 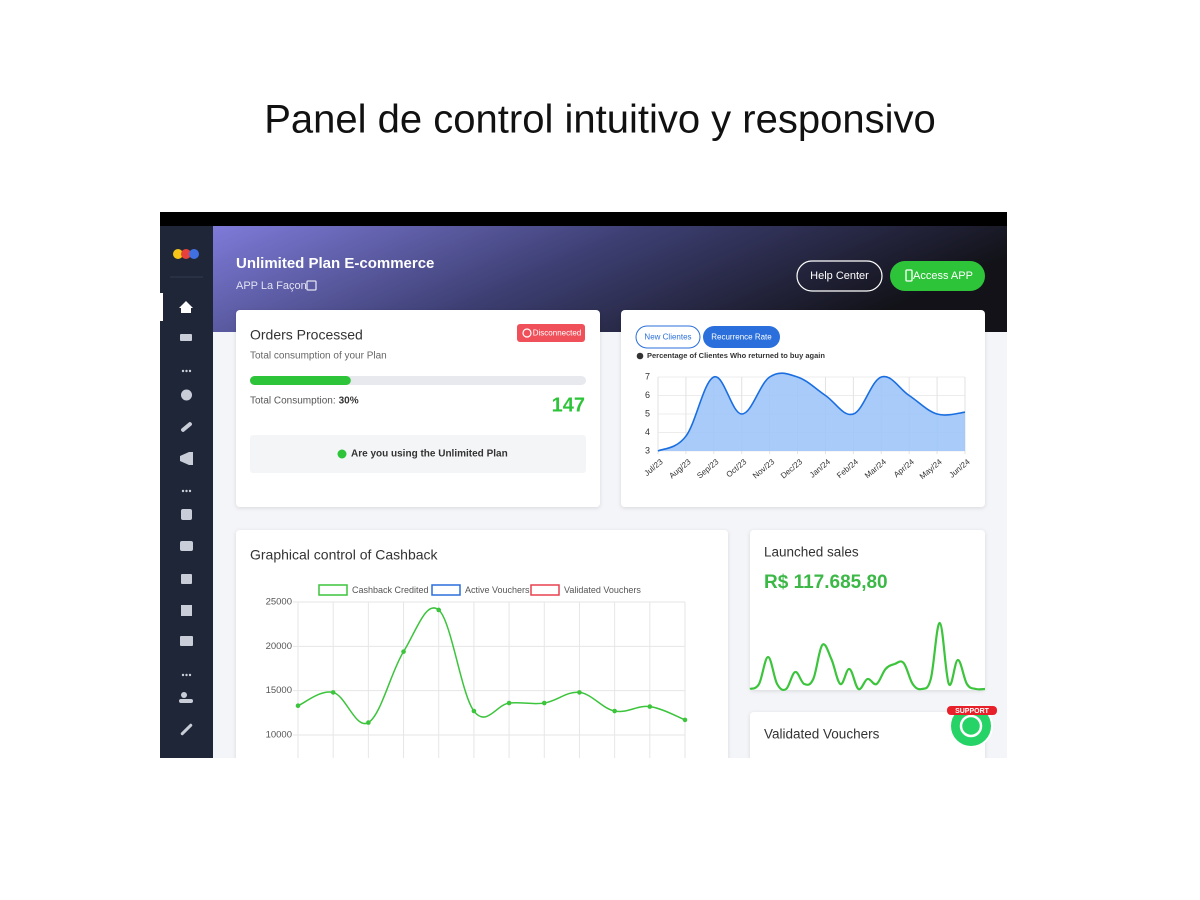 I want to click on nav-qrcode, so click(x=186, y=610).